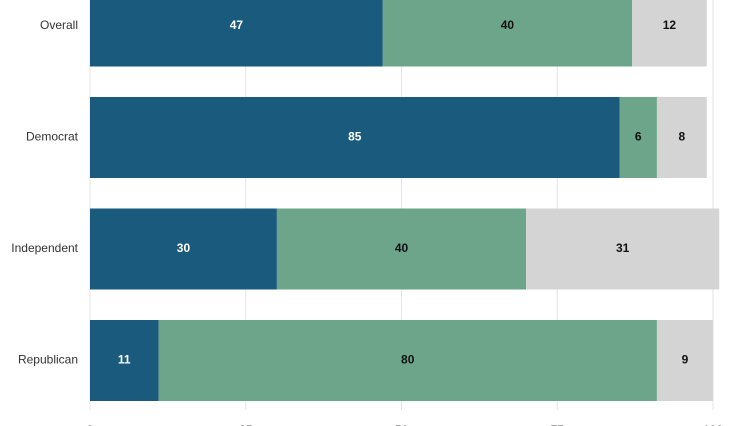 The image size is (747, 426). Describe the element at coordinates (48, 360) in the screenshot. I see `y-tick-label: Republican` at that location.